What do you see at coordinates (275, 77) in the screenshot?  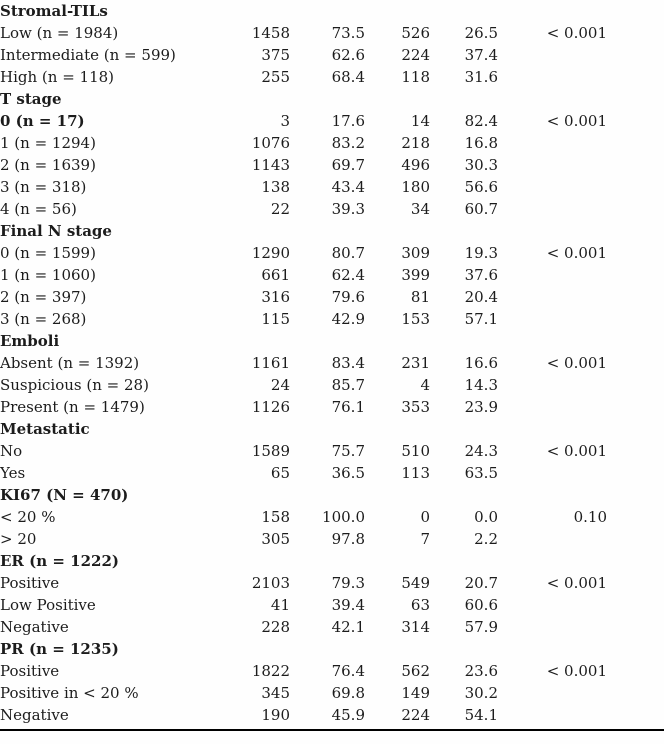 I see `cell-count-group1: 255` at bounding box center [275, 77].